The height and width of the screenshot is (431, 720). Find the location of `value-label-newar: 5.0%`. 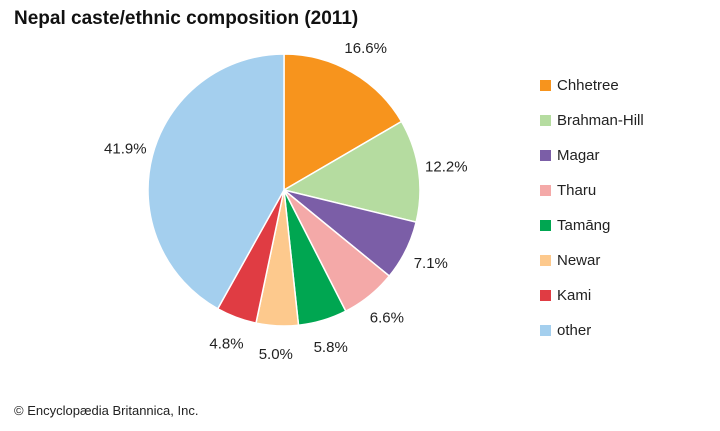

value-label-newar: 5.0% is located at coordinates (276, 354).